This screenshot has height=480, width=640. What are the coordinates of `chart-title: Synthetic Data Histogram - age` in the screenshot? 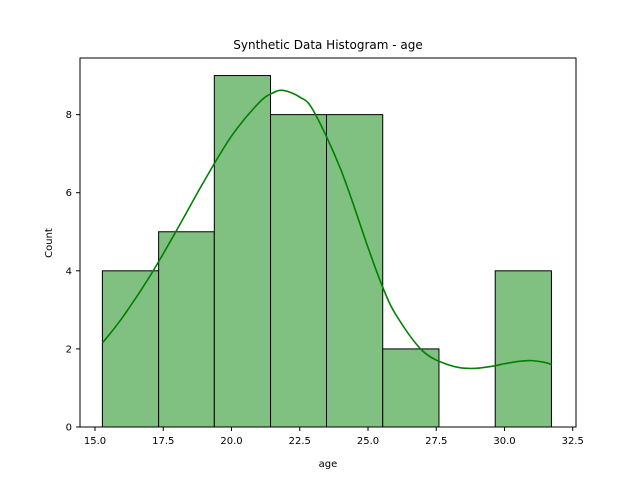 It's located at (328, 45).